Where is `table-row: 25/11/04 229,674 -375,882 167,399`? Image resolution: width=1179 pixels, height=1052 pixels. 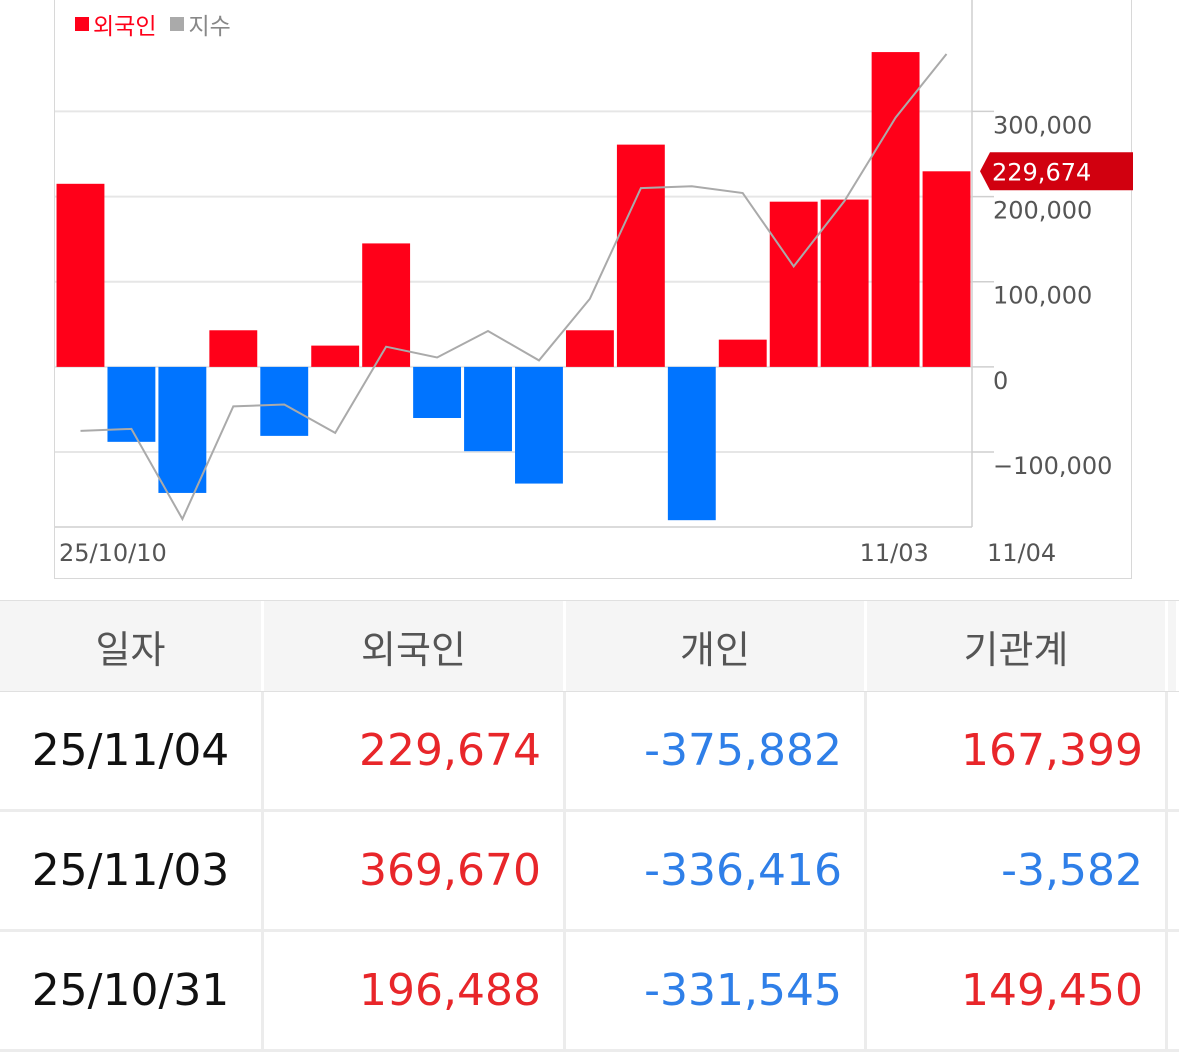
table-row: 25/11/04 229,674 -375,882 167,399 is located at coordinates (589, 752).